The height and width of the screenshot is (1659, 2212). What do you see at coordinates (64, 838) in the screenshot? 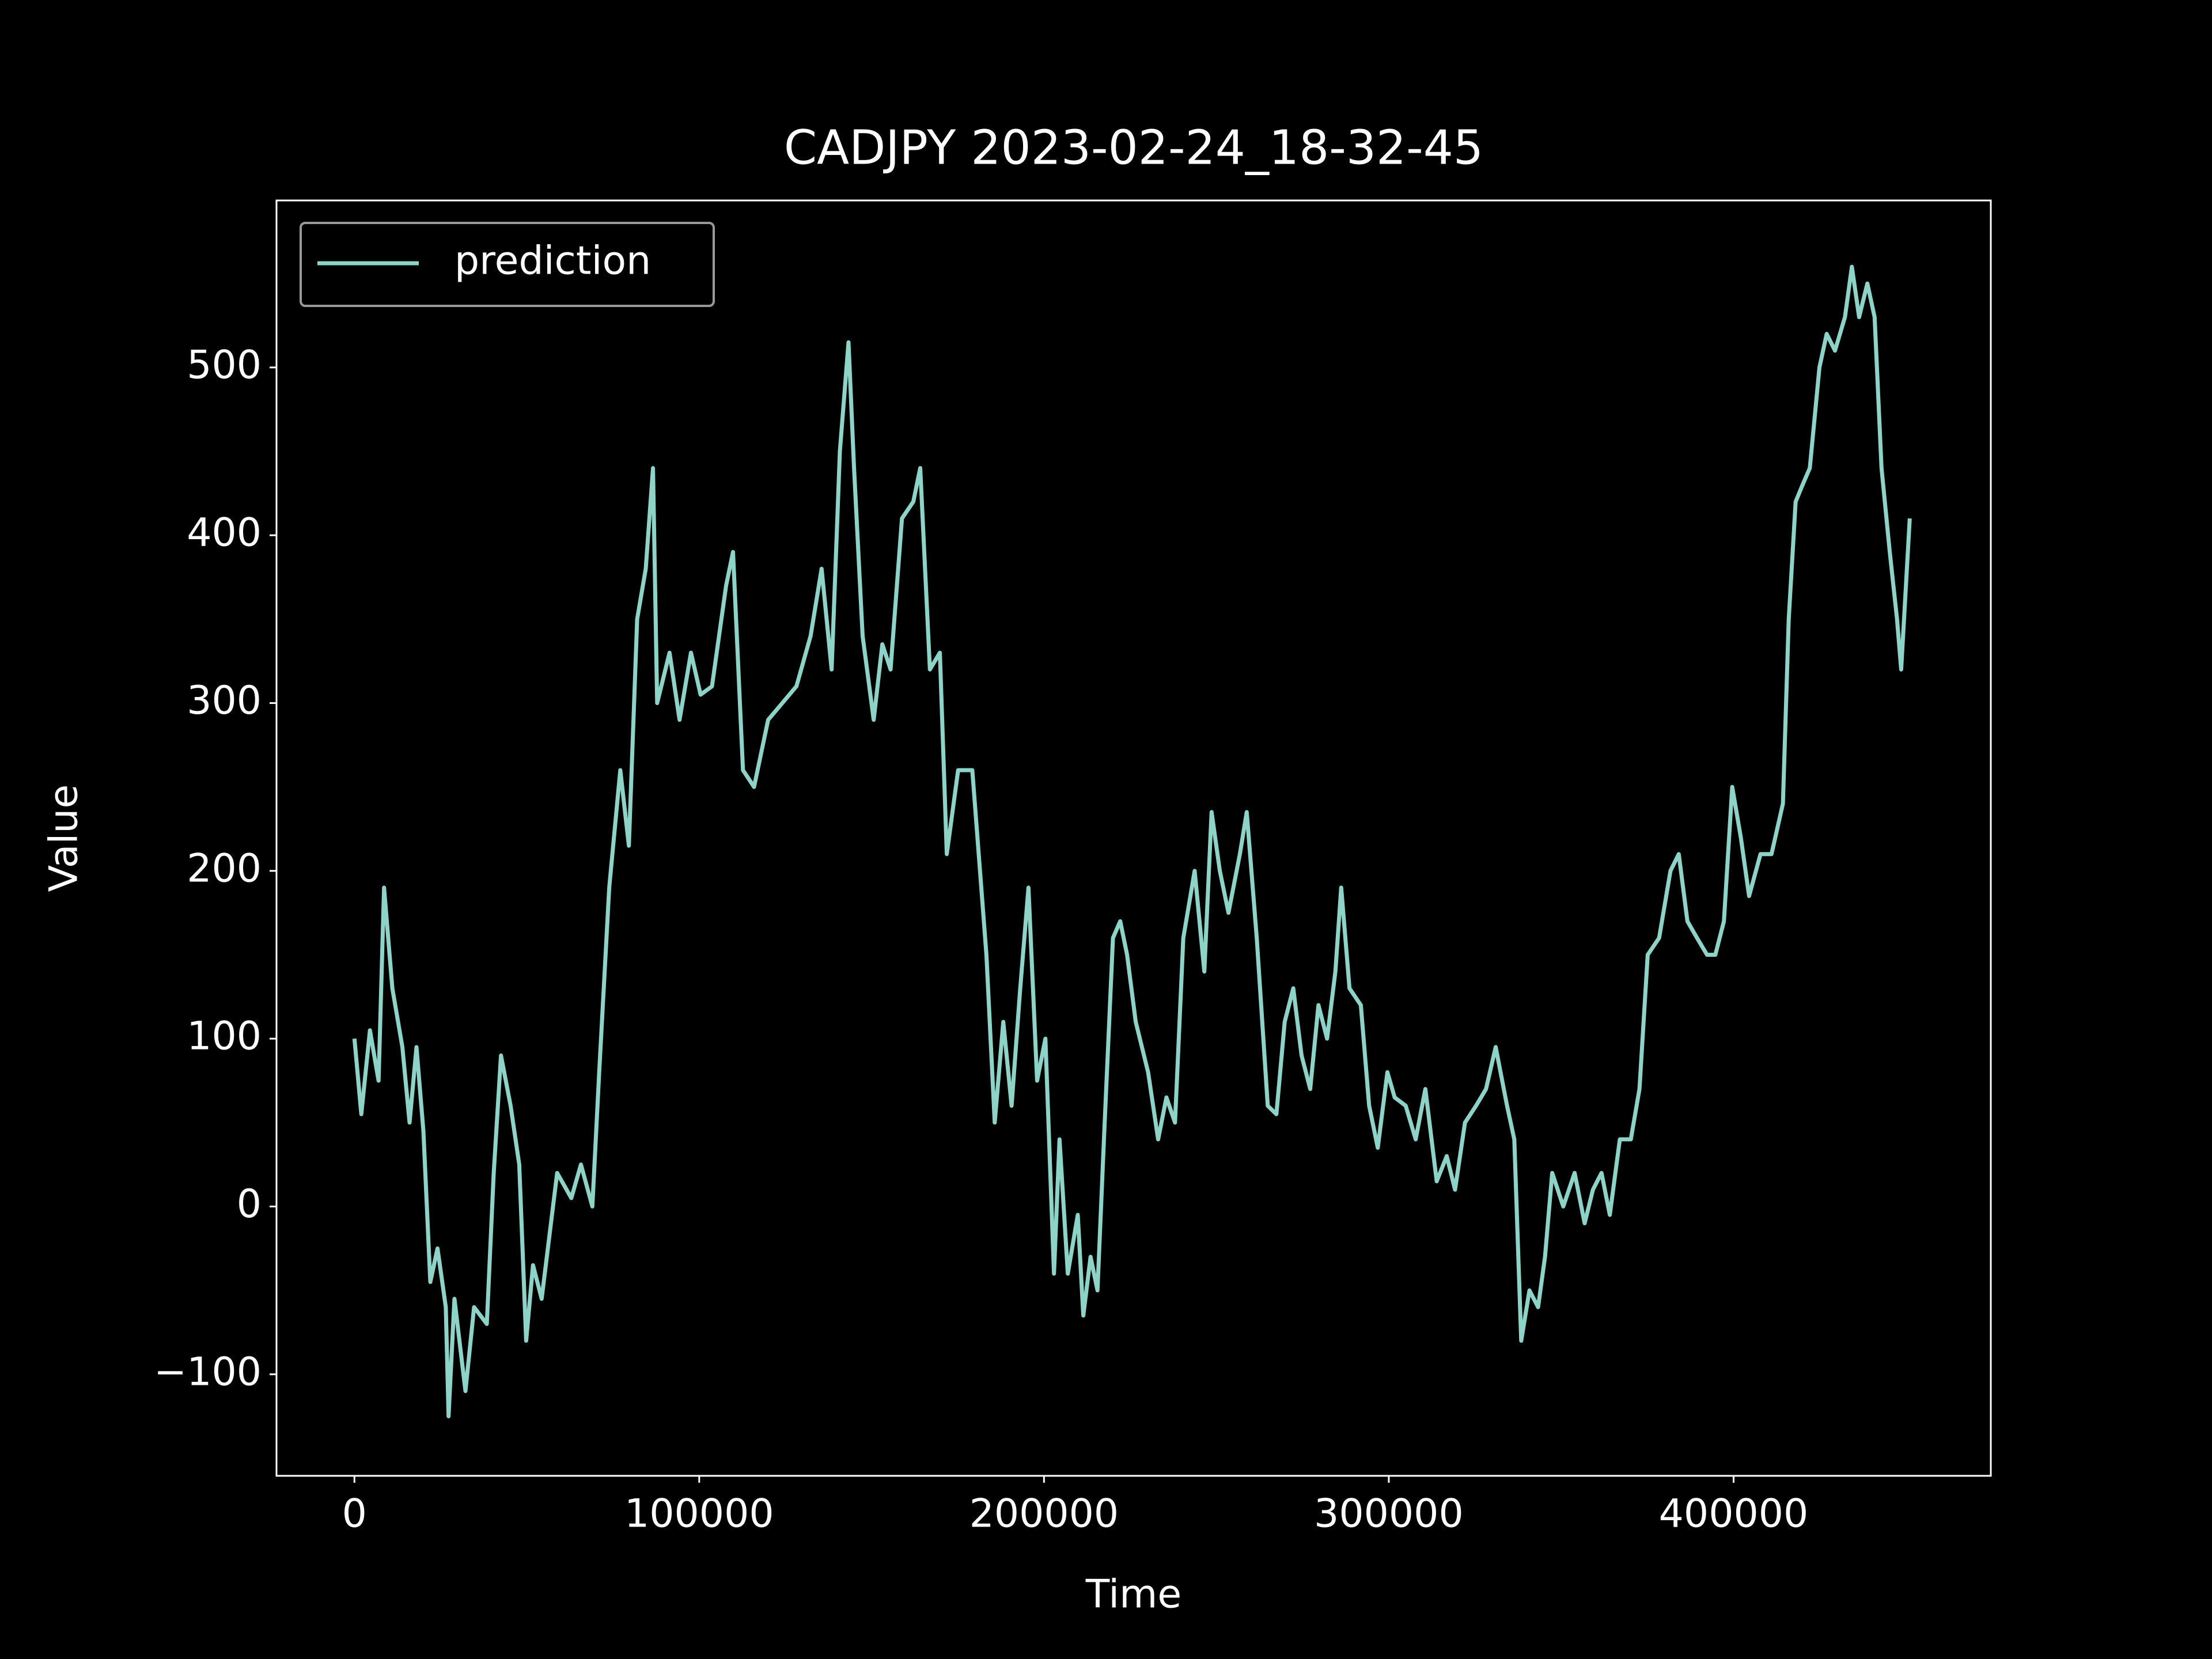
I see `y-axis-label: Value` at bounding box center [64, 838].